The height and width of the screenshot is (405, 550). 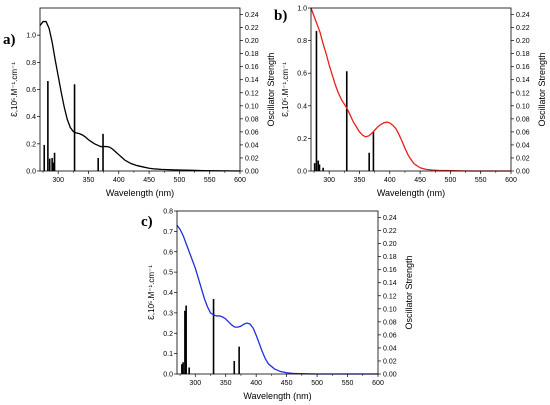 I want to click on panel-label: c), so click(x=147, y=222).